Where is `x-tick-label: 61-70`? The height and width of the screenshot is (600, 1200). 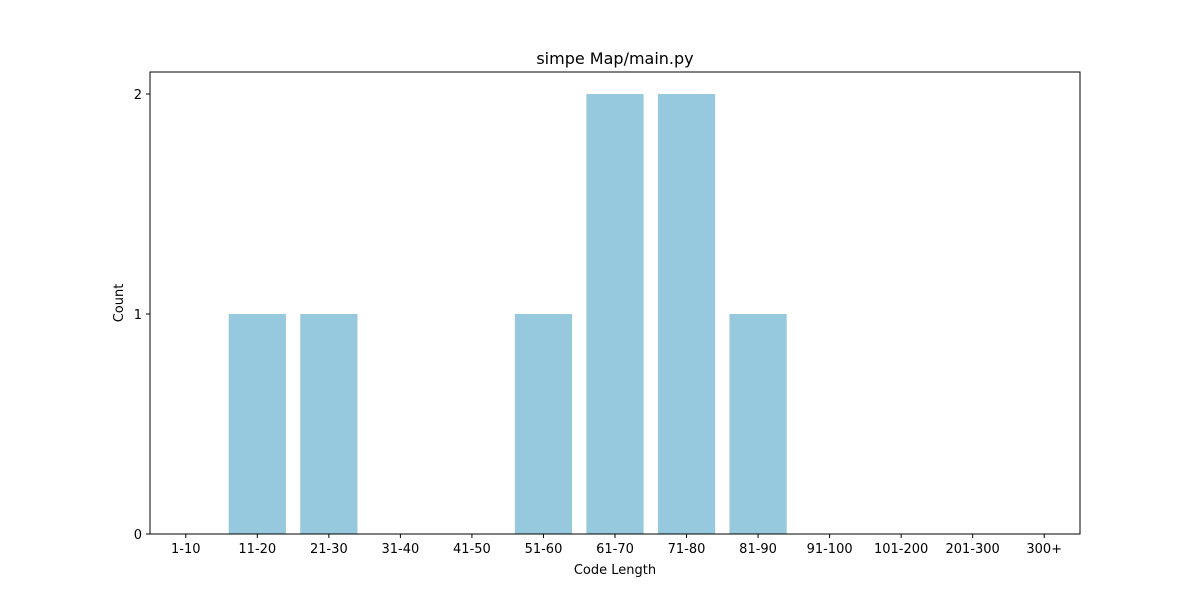 x-tick-label: 61-70 is located at coordinates (615, 549).